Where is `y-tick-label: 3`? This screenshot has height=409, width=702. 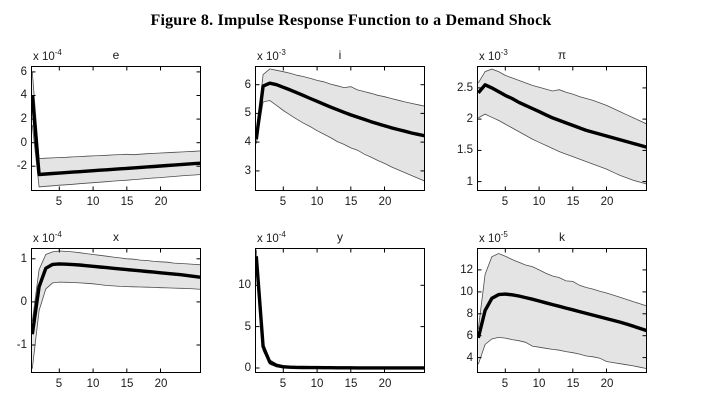
y-tick-label: 3 is located at coordinates (247, 171).